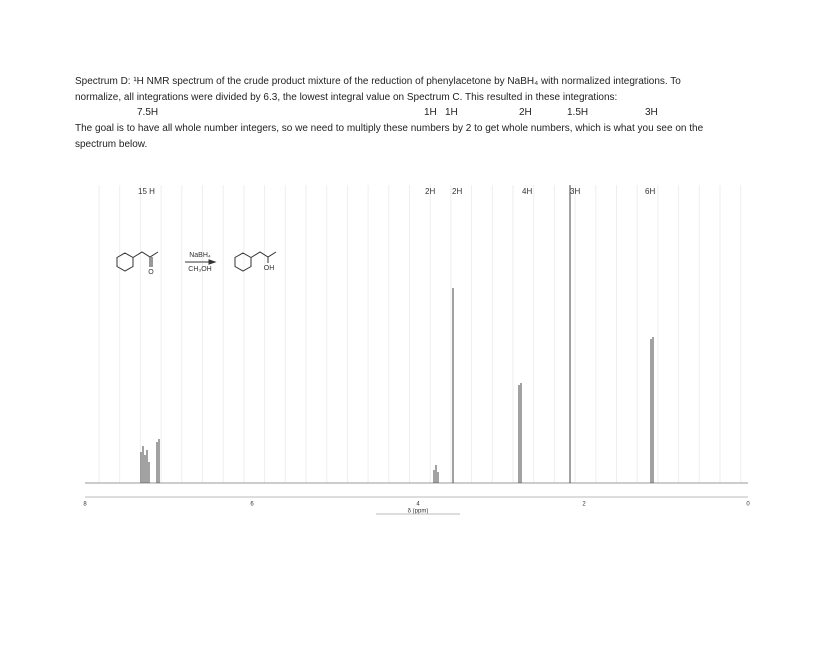  Describe the element at coordinates (252, 505) in the screenshot. I see `tick-label: 6` at that location.